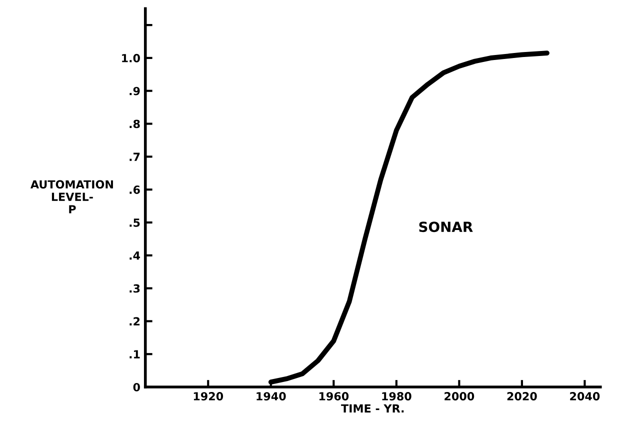 This screenshot has height=430, width=632. Describe the element at coordinates (209, 396) in the screenshot. I see `x-tick-label: 1920` at that location.